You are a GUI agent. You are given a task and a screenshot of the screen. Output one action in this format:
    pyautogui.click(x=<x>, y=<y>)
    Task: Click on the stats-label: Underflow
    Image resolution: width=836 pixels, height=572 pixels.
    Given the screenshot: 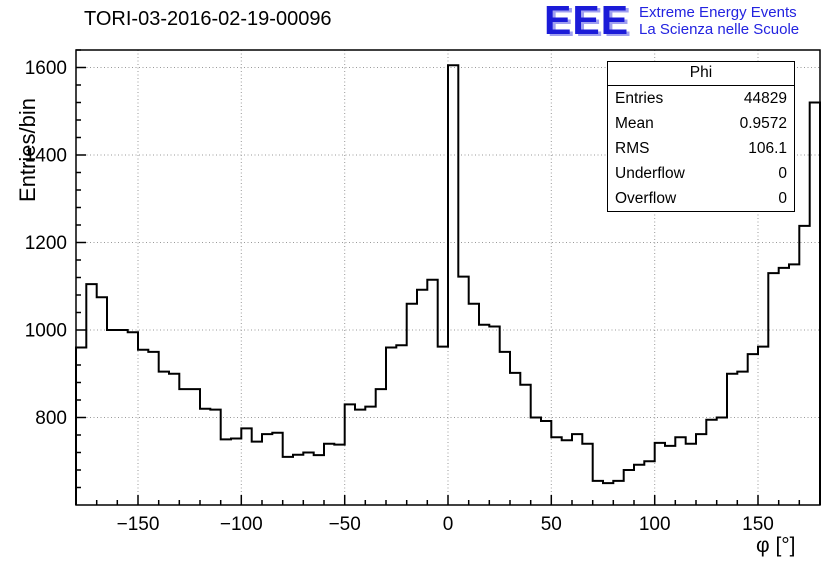 What is the action you would take?
    pyautogui.click(x=650, y=173)
    